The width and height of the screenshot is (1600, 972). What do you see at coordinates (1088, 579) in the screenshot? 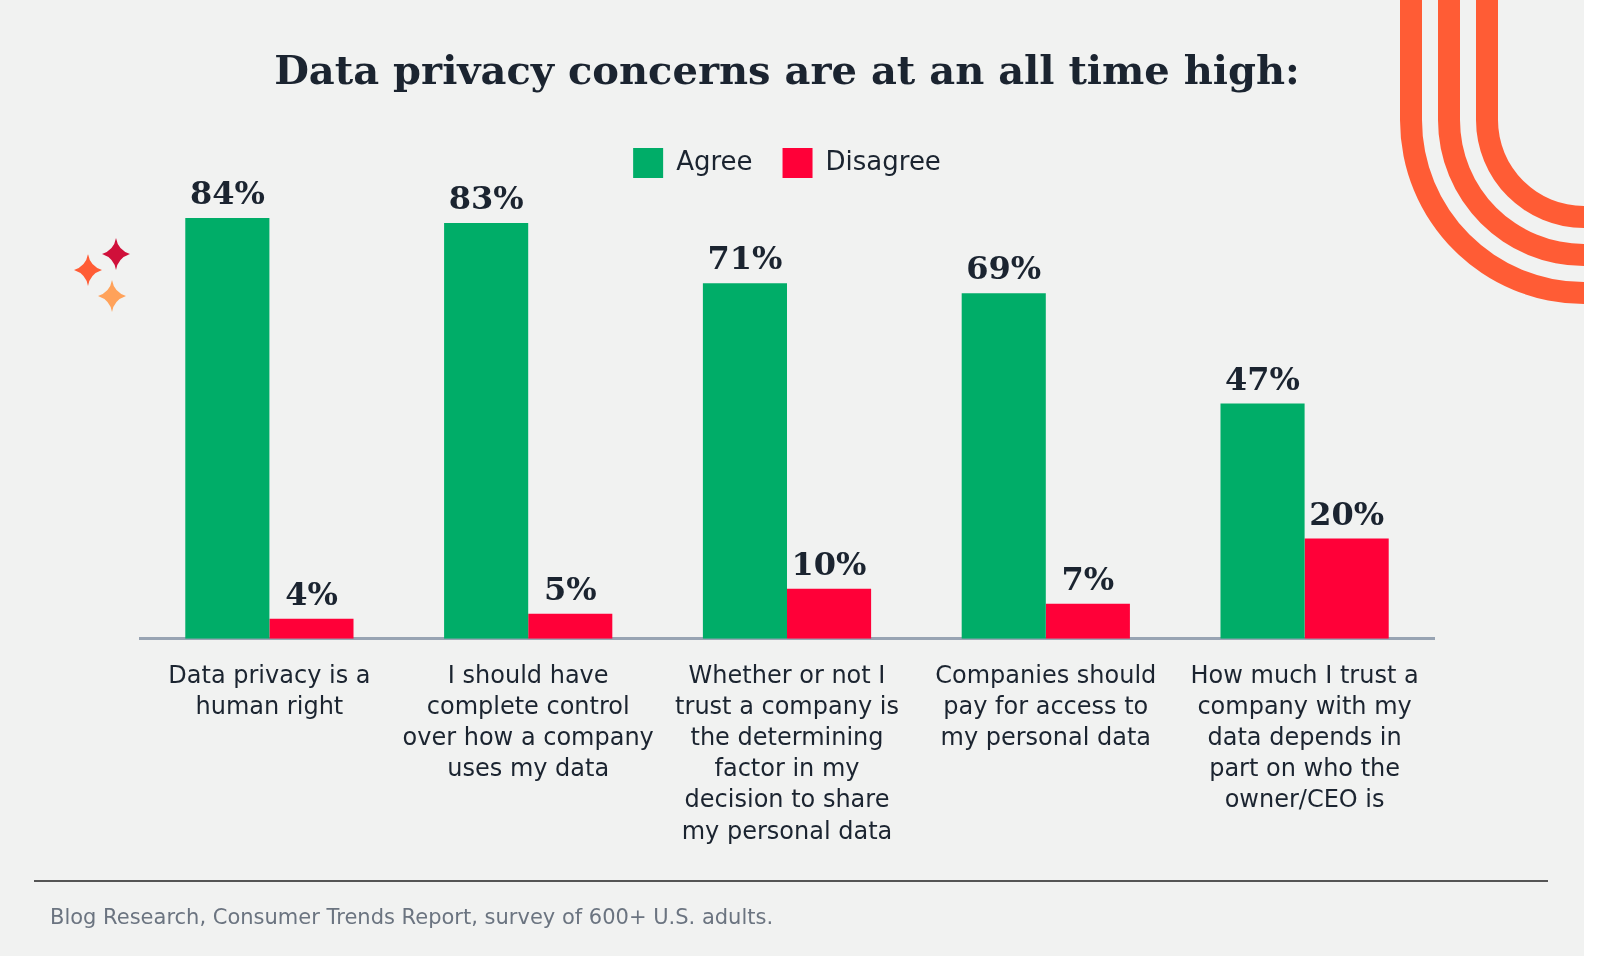
I see `data-label: 7%` at bounding box center [1088, 579].